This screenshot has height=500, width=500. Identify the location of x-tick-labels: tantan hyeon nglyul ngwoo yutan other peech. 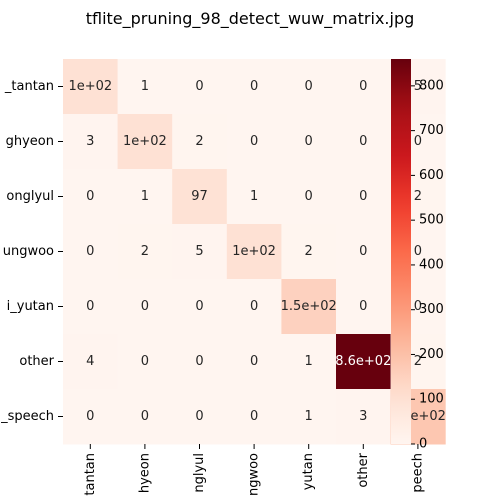
(254, 470).